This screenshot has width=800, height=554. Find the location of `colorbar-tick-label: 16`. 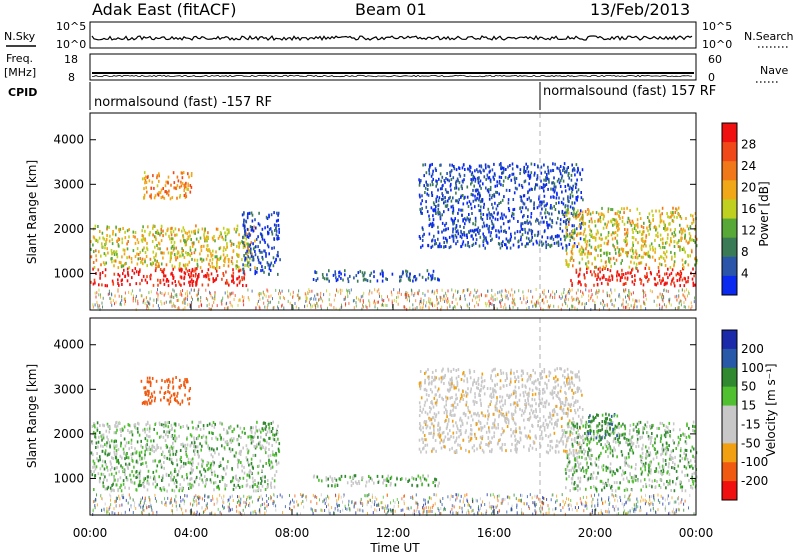

colorbar-tick-label: 16 is located at coordinates (748, 209).